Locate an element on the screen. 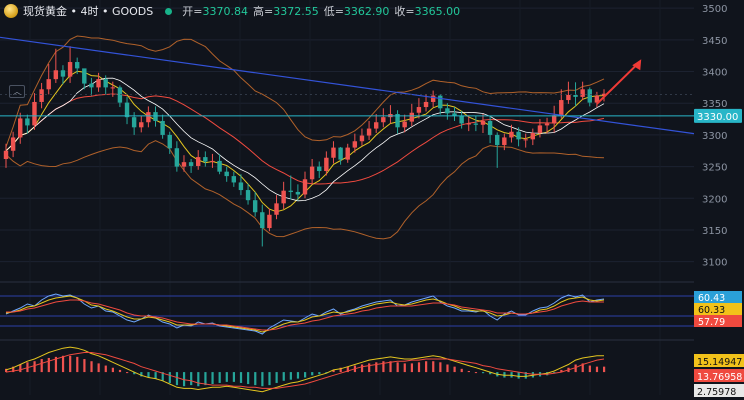 This screenshot has width=744, height=400. macd-pane: 15.14947 13.76958 2.75978 is located at coordinates (374, 372).